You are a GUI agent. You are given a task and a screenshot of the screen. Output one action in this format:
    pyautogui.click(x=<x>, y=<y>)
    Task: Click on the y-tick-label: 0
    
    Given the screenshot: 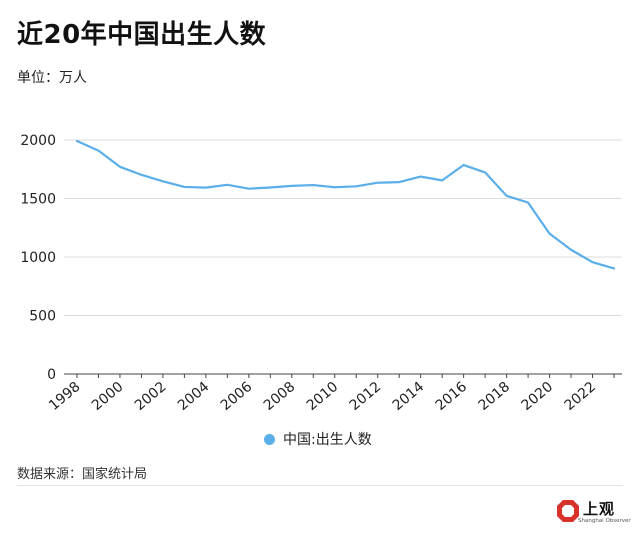 What is the action you would take?
    pyautogui.click(x=51, y=375)
    